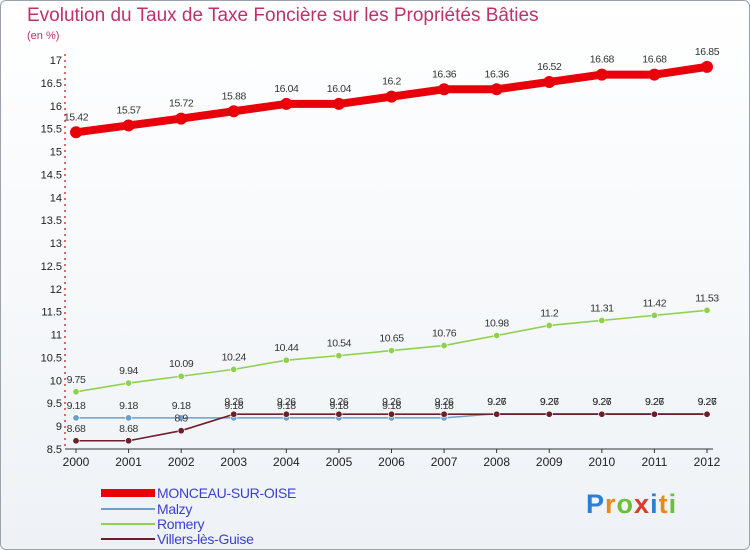 This screenshot has width=750, height=550. I want to click on y-tick-label: 15.5, so click(51, 130).